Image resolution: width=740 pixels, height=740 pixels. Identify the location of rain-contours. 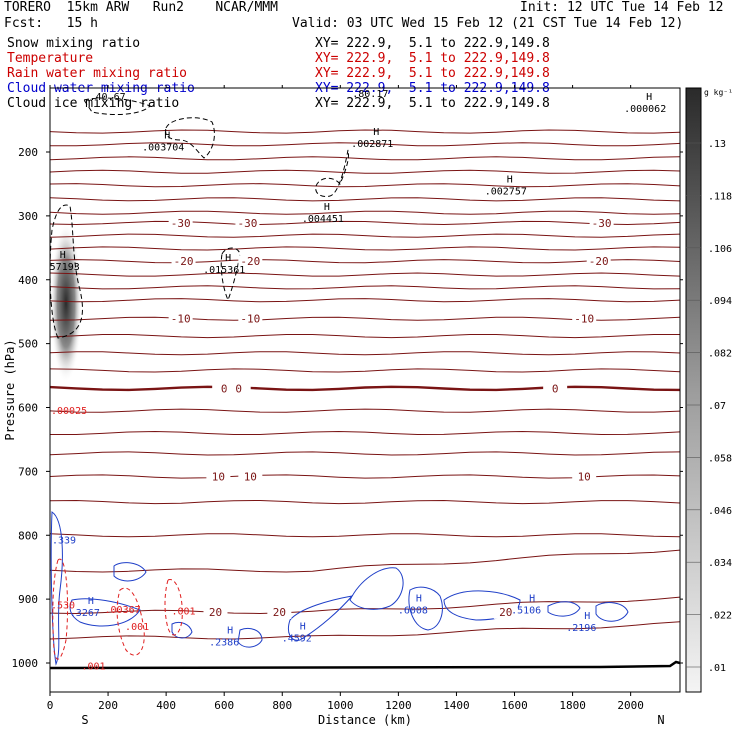
(117, 609).